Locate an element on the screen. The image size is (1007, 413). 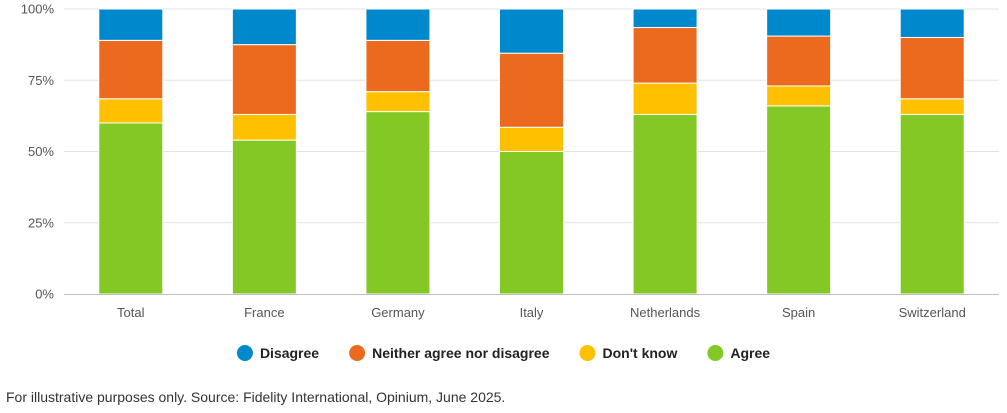
y-tick-label: 0% is located at coordinates (44, 294).